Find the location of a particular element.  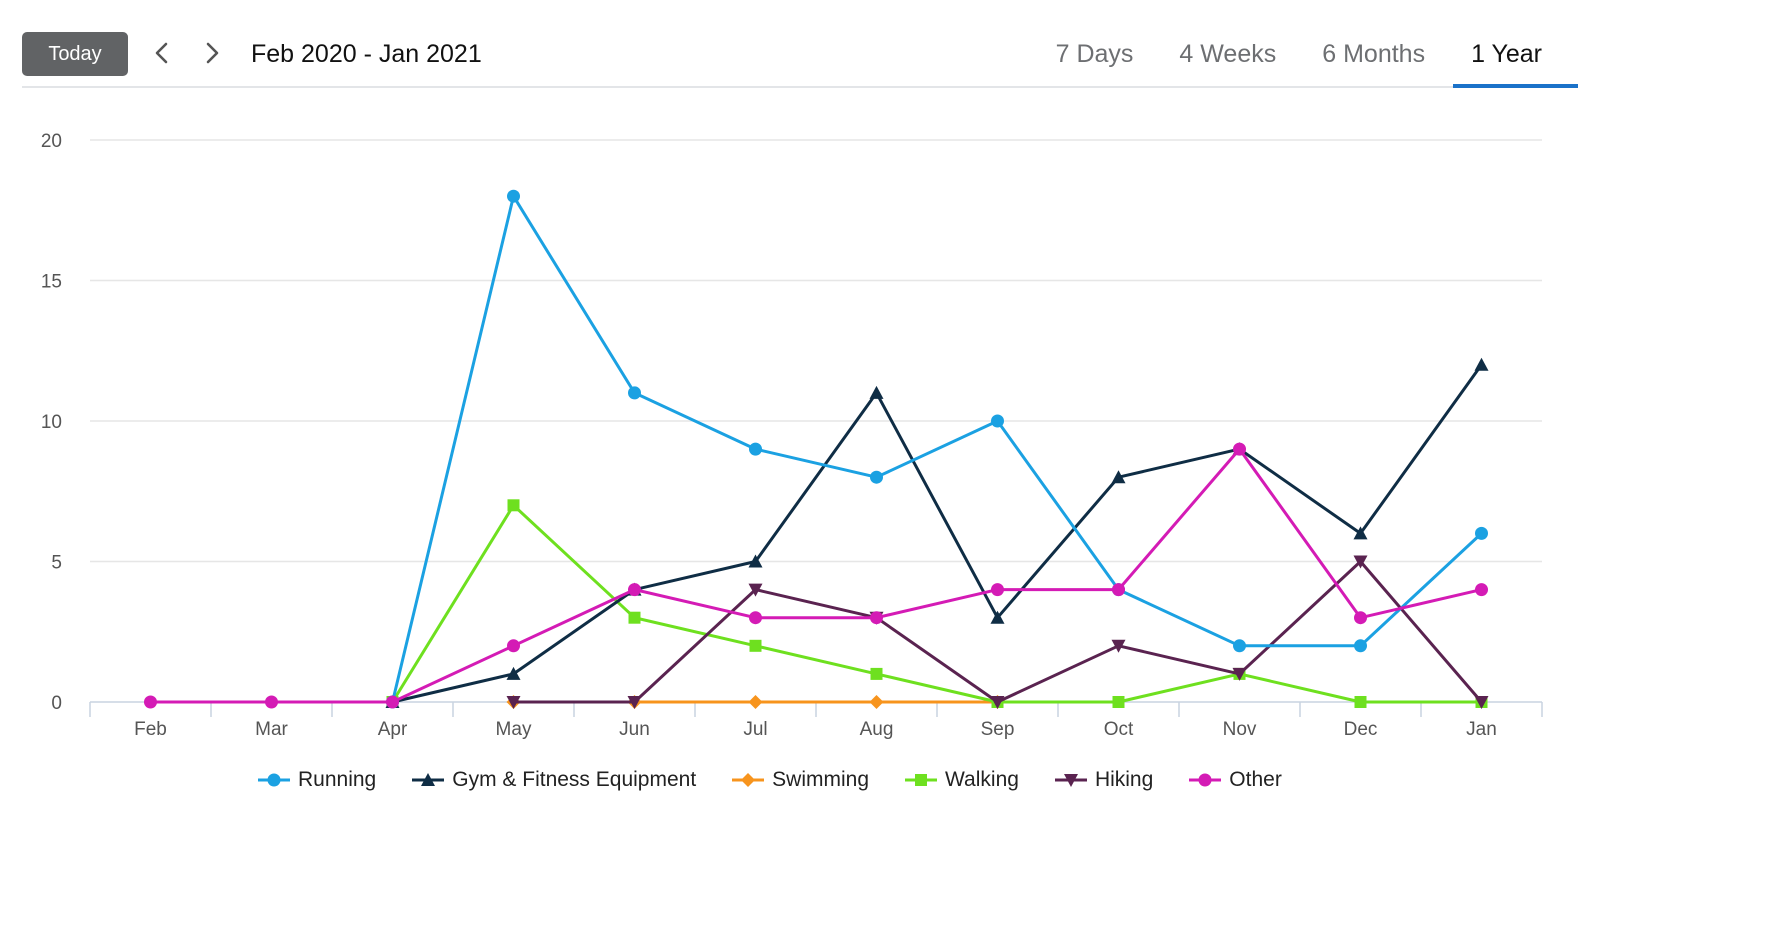

legend-item-walking: Walking is located at coordinates (962, 780).